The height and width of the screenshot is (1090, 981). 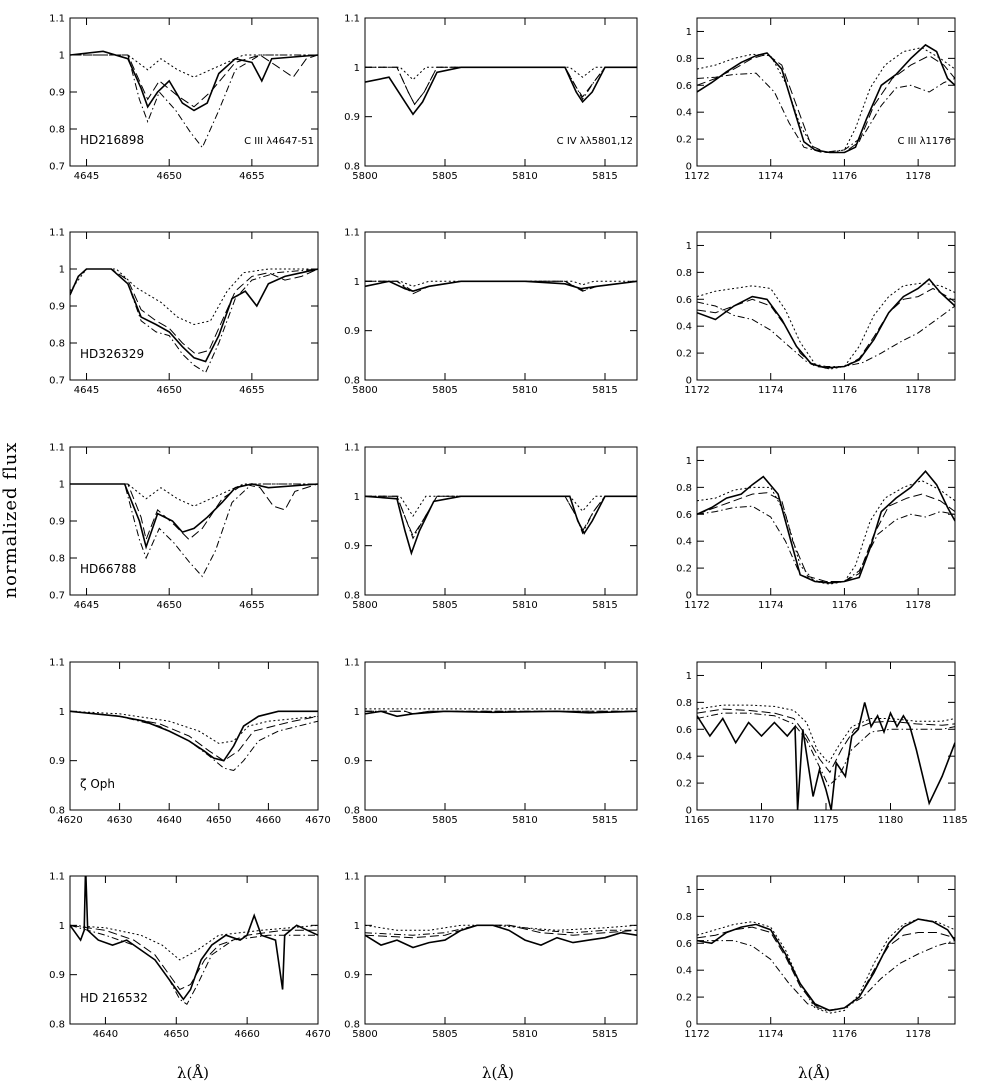 What do you see at coordinates (684, 784) in the screenshot?
I see `y-tick-label: 0.2` at bounding box center [684, 784].